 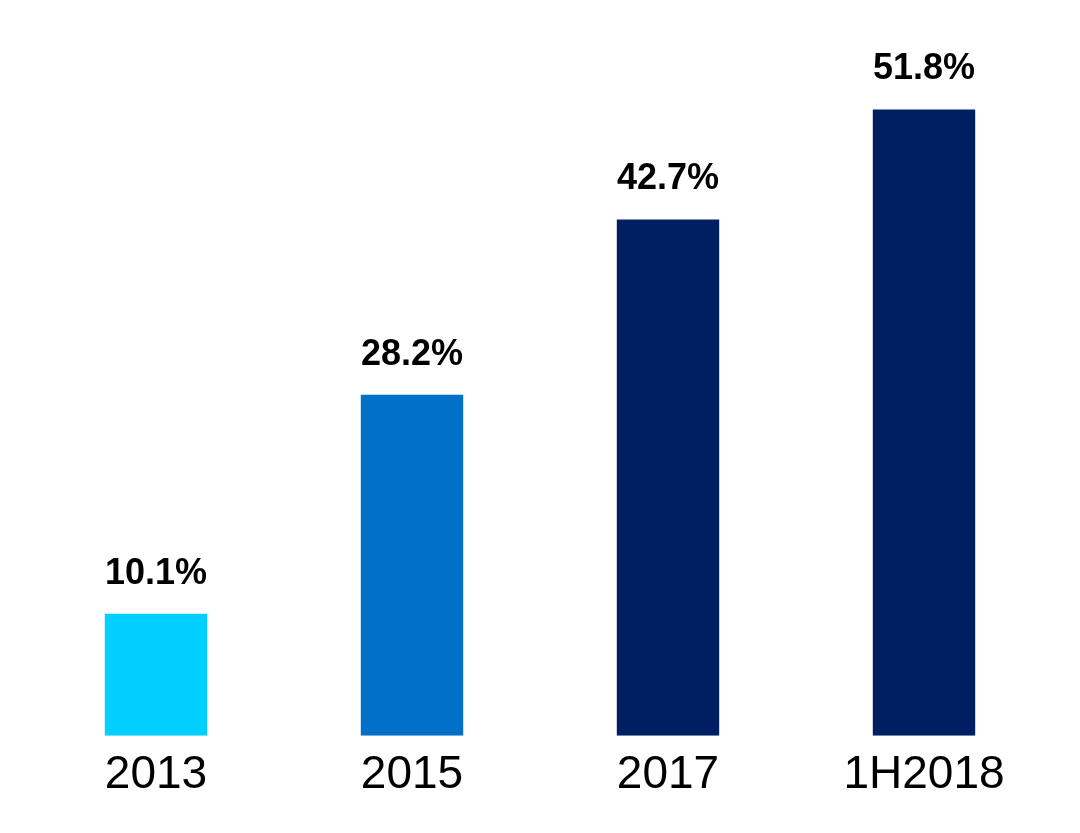 What do you see at coordinates (924, 67) in the screenshot?
I see `data-label: 51.8%` at bounding box center [924, 67].